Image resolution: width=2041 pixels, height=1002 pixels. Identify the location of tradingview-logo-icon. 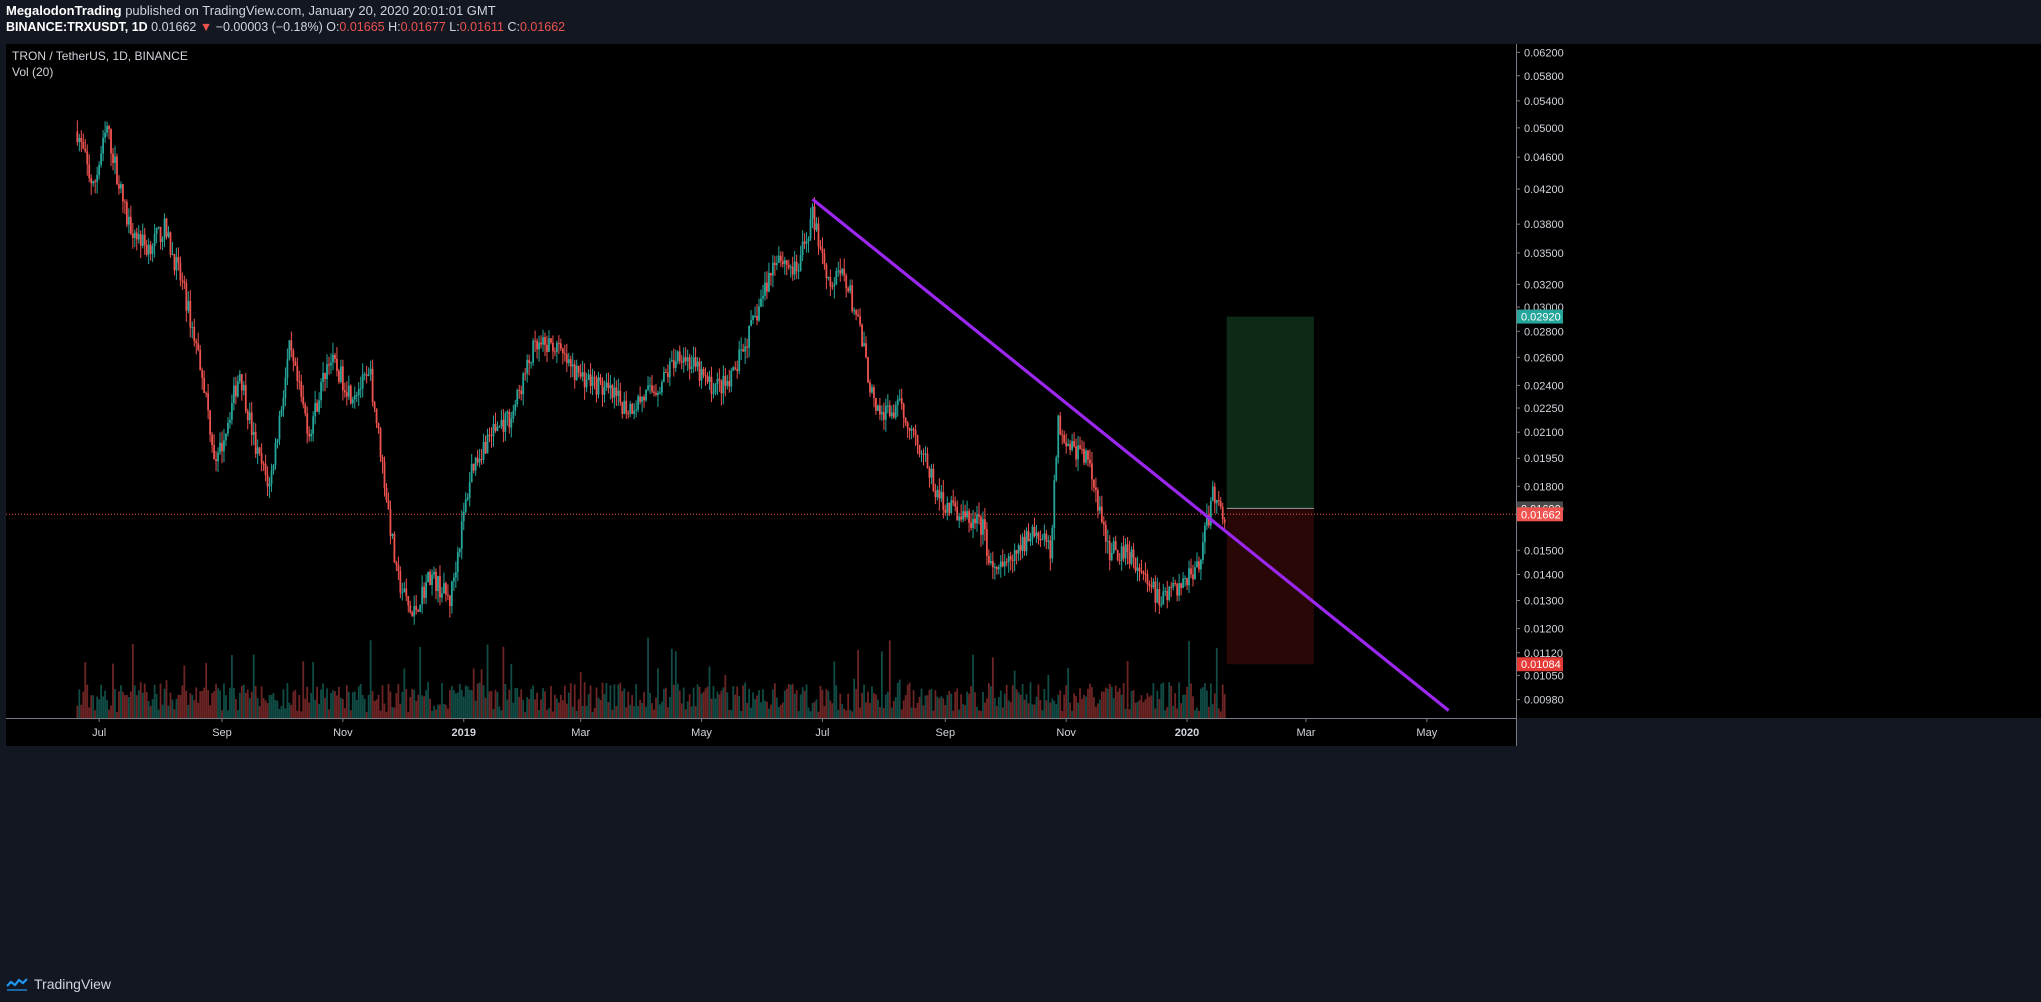
(17, 984).